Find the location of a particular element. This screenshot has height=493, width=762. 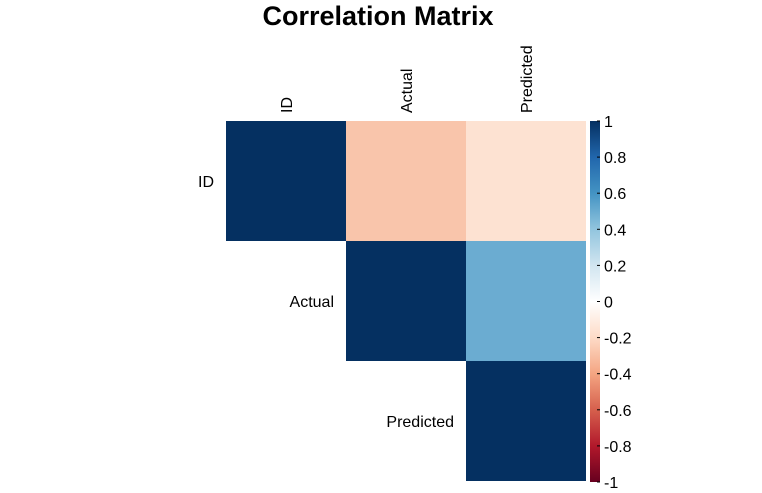

legend-tick-label: -0.8 is located at coordinates (618, 447).